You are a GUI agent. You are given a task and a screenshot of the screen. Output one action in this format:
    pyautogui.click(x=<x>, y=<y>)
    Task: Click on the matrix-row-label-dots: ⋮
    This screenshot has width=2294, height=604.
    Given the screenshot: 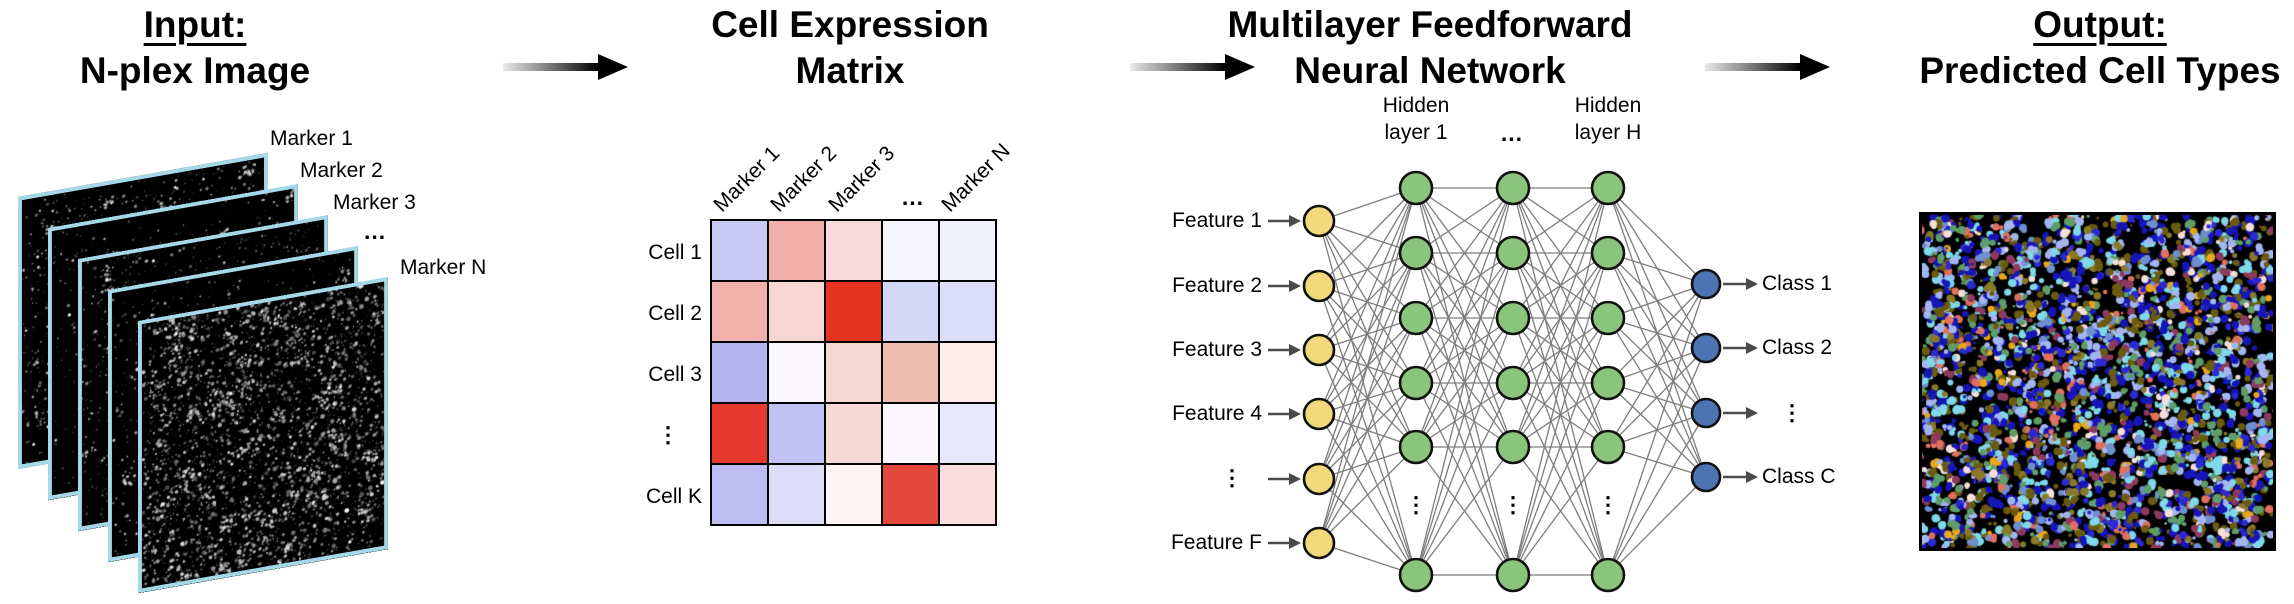 What is the action you would take?
    pyautogui.click(x=668, y=434)
    